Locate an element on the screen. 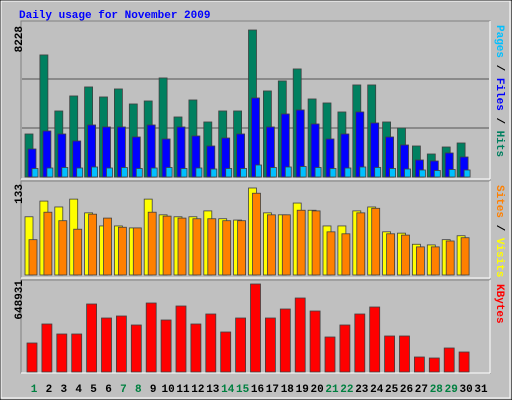 The height and width of the screenshot is (400, 512). x-tick-label: 1 is located at coordinates (34, 390).